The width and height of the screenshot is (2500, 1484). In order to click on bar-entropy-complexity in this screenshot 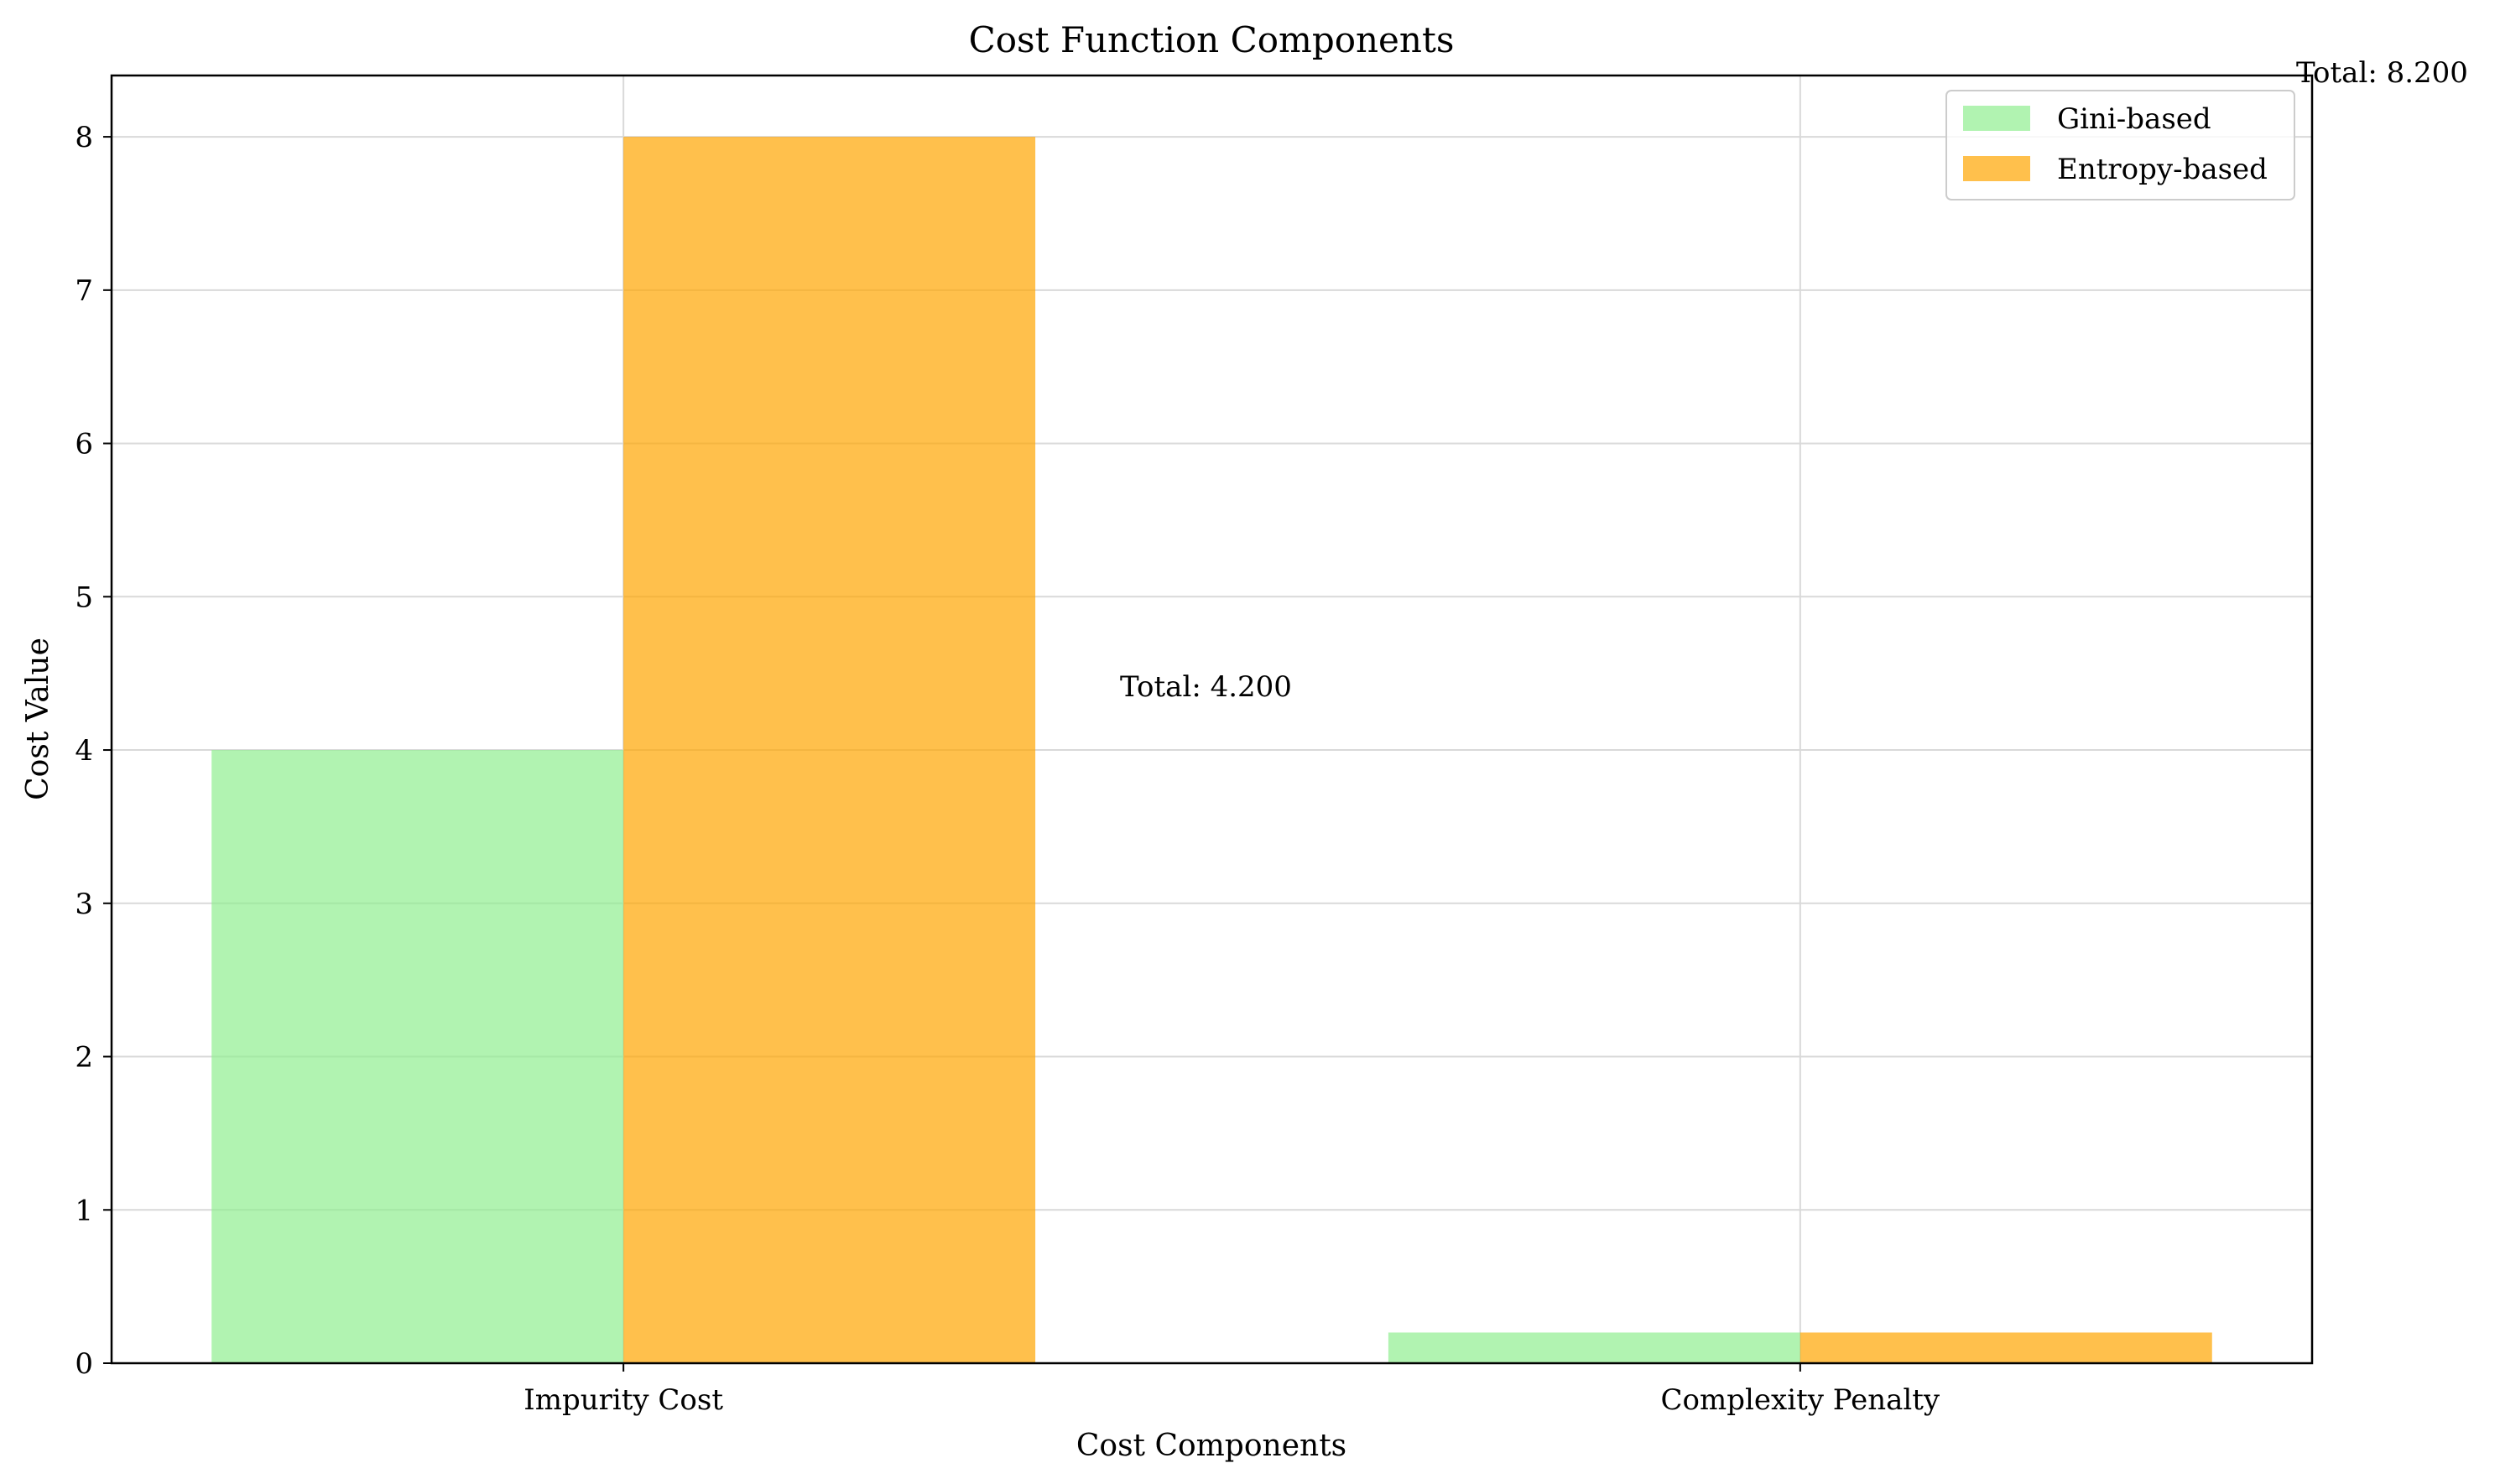, I will do `click(2005, 1347)`.